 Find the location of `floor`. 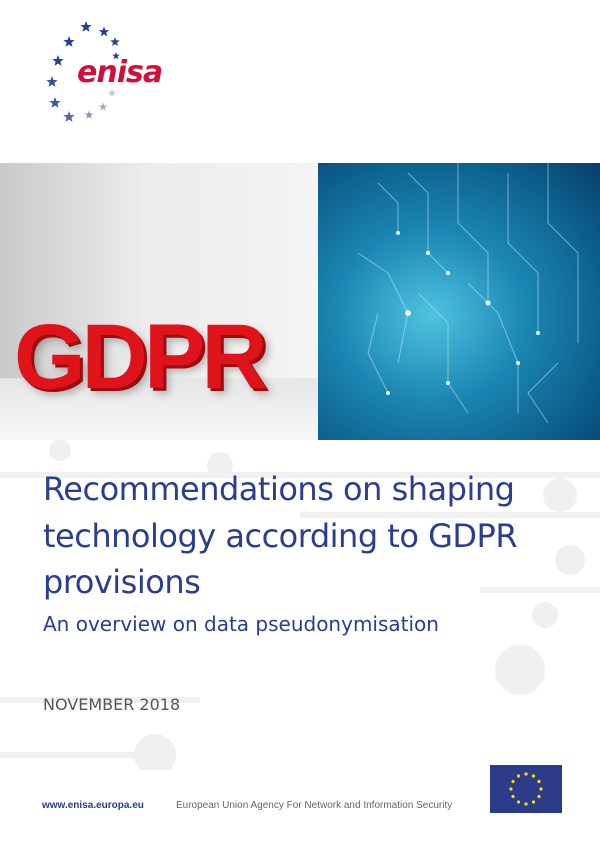

floor is located at coordinates (159, 409).